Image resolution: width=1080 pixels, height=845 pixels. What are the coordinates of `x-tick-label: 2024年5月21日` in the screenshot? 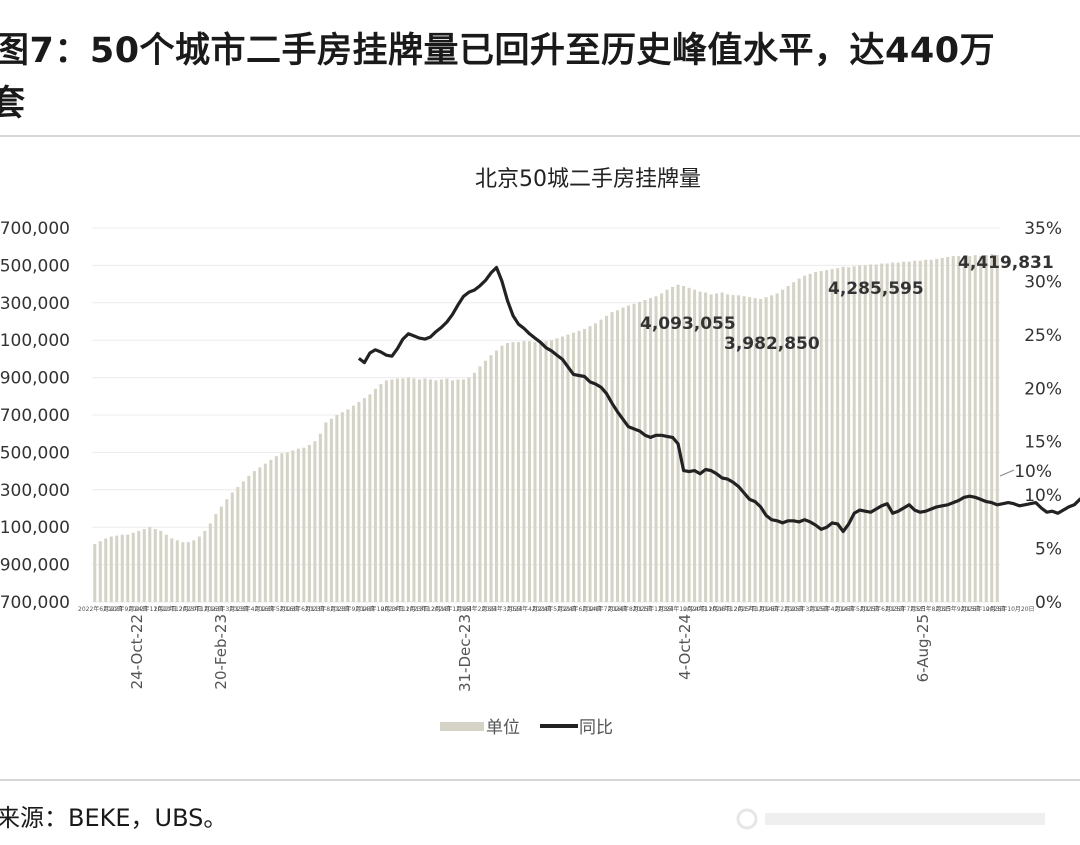 It's located at (554, 609).